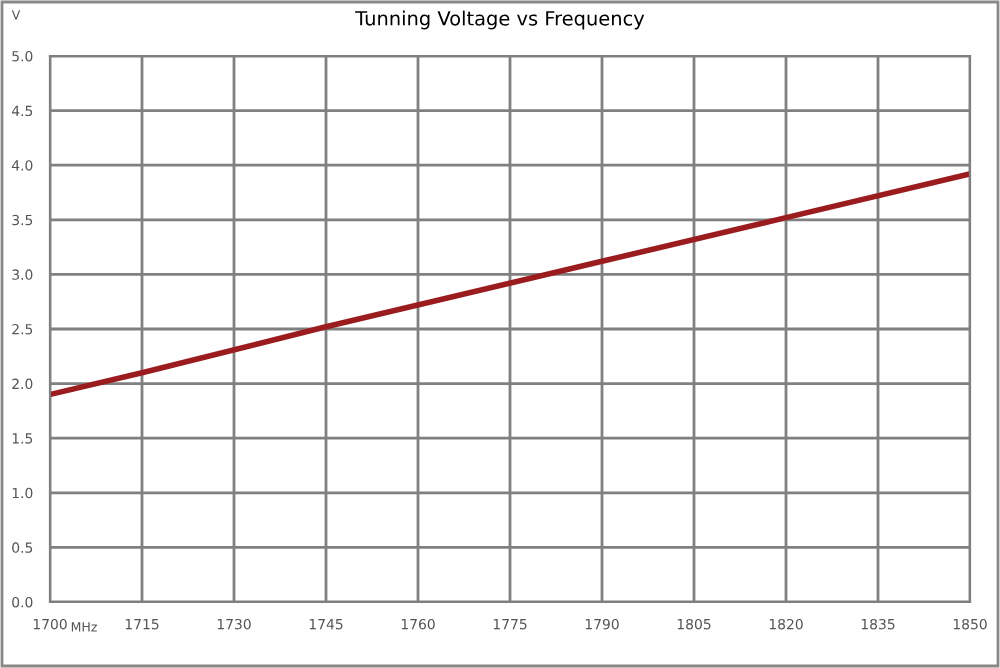 This screenshot has height=668, width=1000. I want to click on chart-title: Tunning Voltage vs Frequency, so click(500, 20).